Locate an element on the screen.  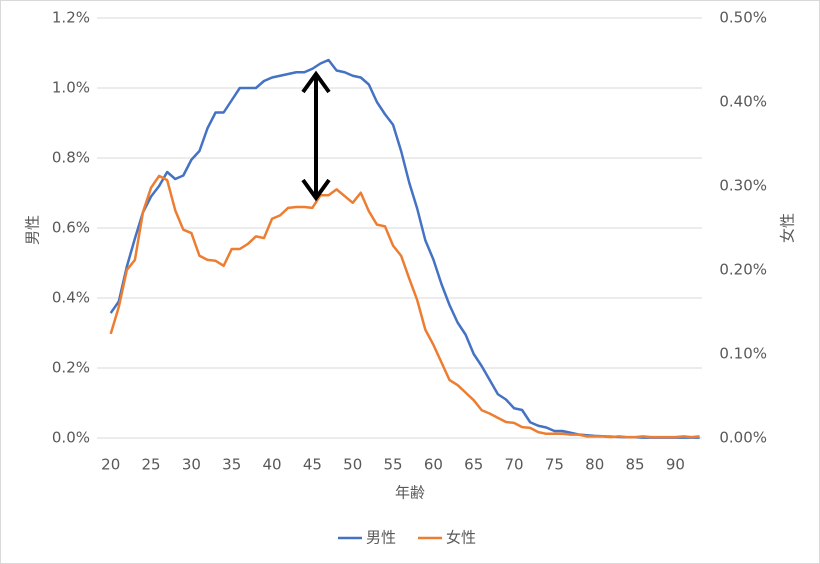
annotation-arrow is located at coordinates (316, 136).